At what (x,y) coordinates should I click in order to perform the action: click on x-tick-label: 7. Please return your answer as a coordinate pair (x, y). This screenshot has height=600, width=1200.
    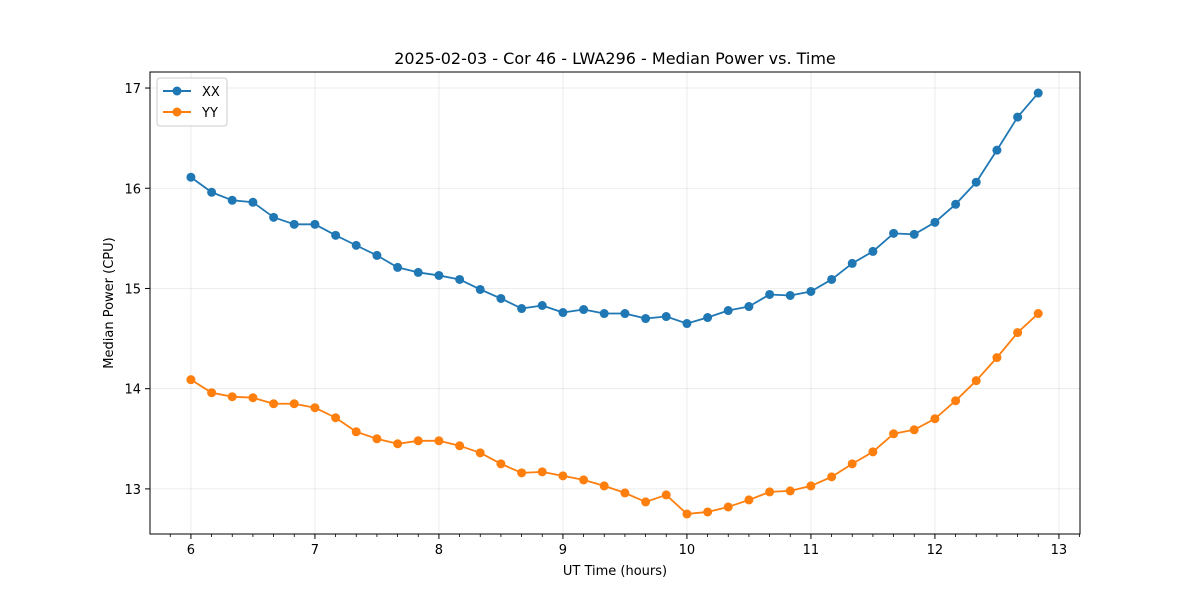
    Looking at the image, I should click on (315, 550).